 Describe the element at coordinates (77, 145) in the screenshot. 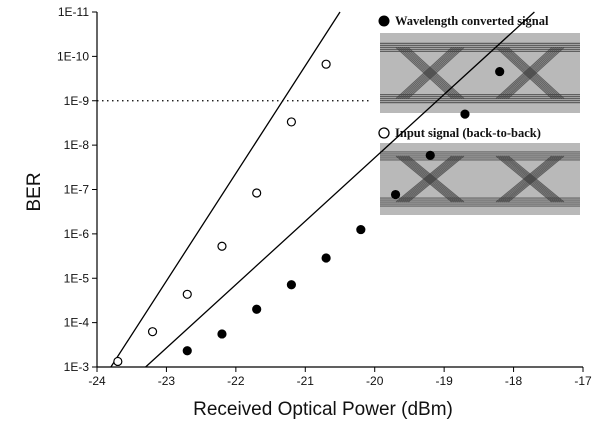

I see `y-tick-label: 1E-8` at that location.